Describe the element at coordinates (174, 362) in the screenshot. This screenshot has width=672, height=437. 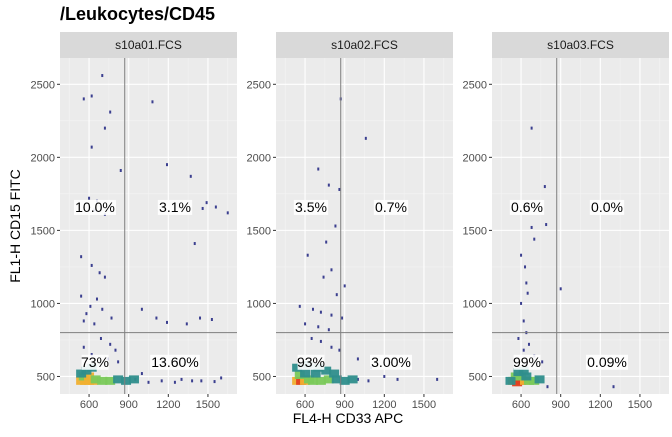
I see `quadrant-label-lower-right: 13.60%` at that location.